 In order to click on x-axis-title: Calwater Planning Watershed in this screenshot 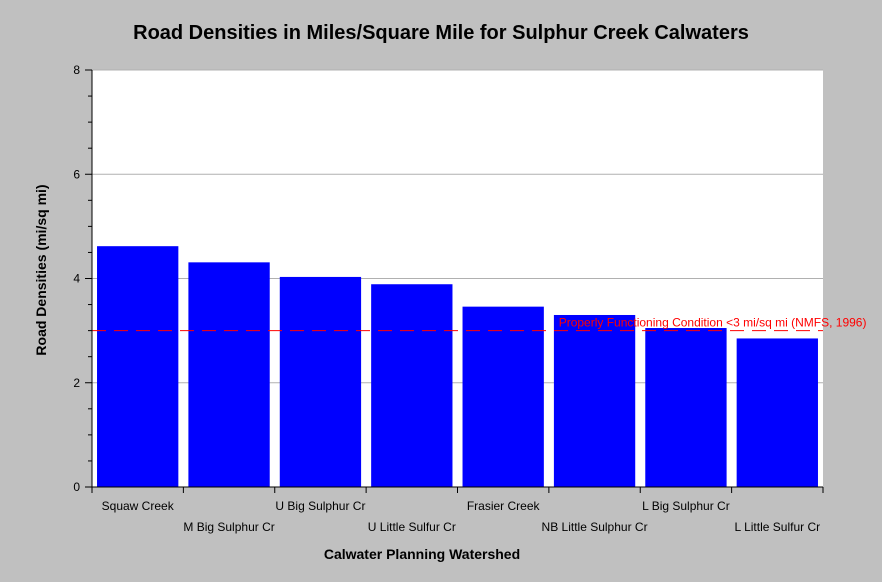, I will do `click(422, 554)`.